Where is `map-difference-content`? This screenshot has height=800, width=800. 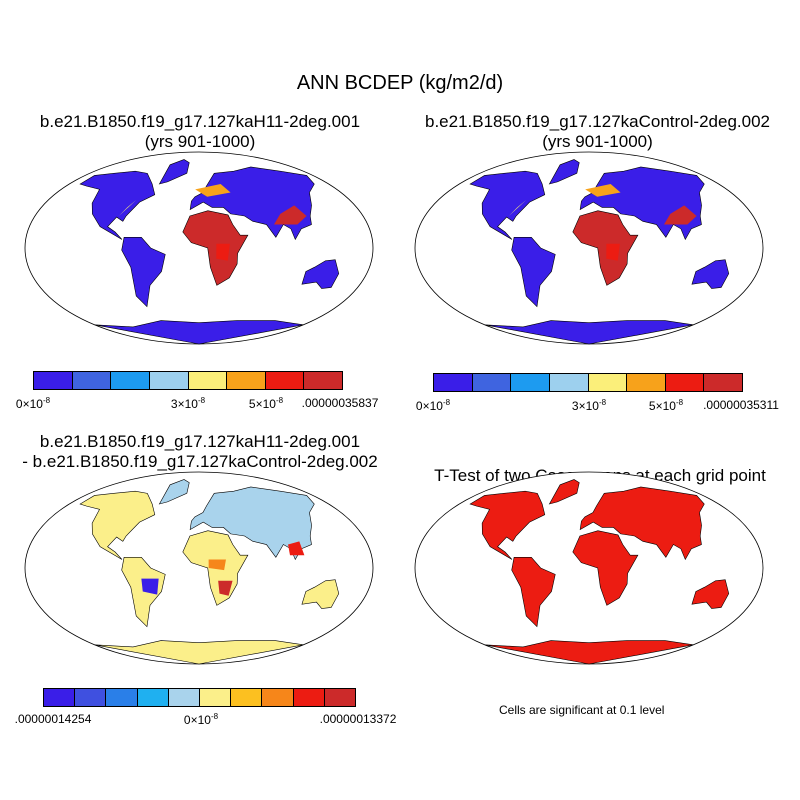
map-difference-content is located at coordinates (199, 568).